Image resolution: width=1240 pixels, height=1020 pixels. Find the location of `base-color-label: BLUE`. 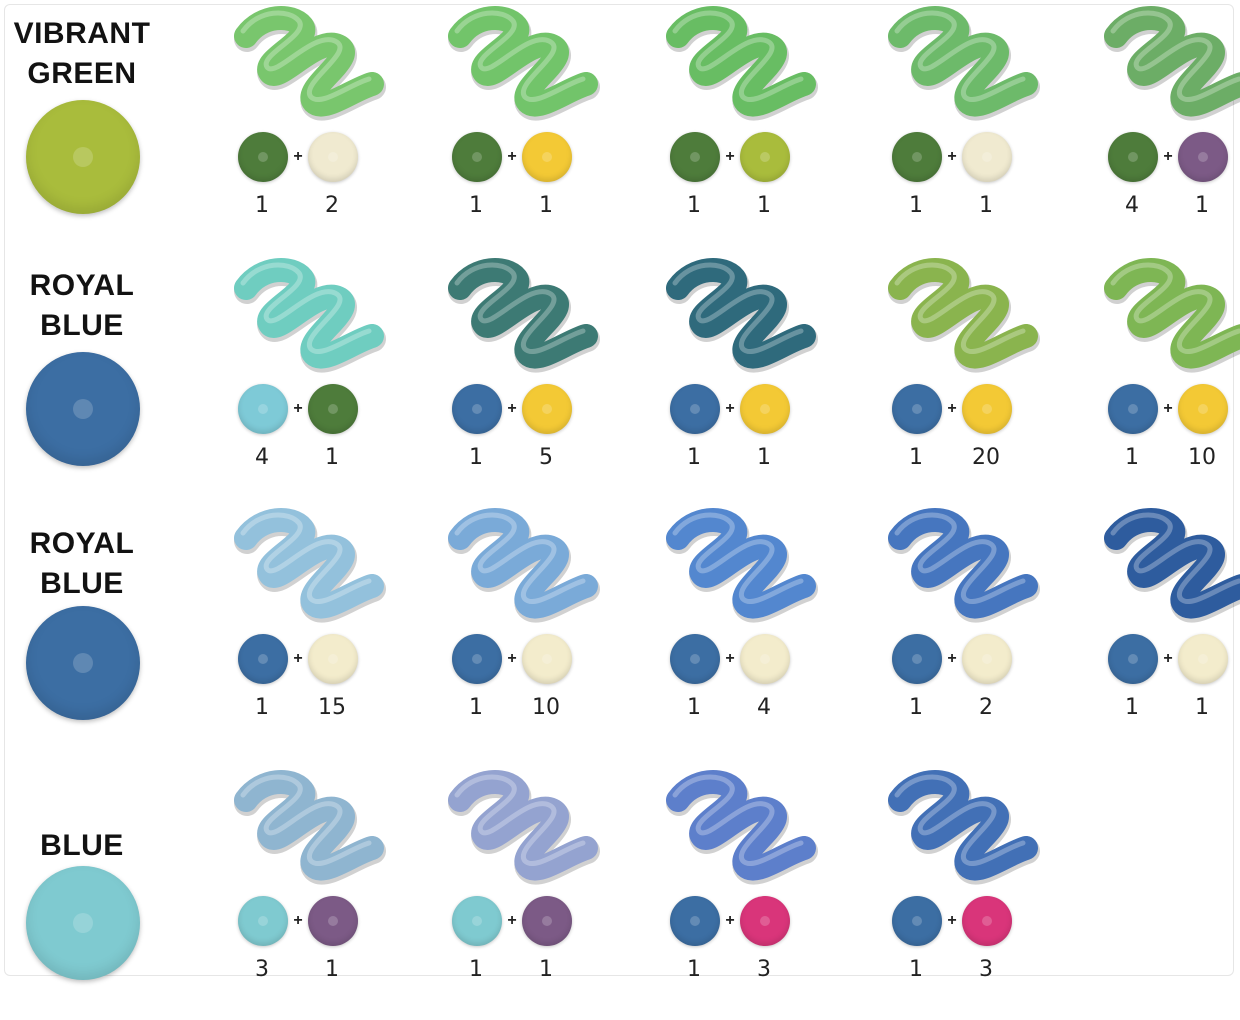

base-color-label: BLUE is located at coordinates (82, 846).